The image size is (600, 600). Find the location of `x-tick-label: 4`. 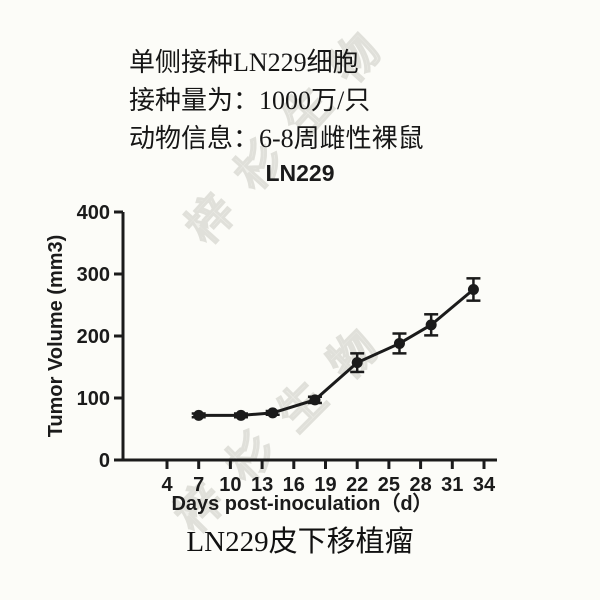

x-tick-label: 4 is located at coordinates (167, 485).